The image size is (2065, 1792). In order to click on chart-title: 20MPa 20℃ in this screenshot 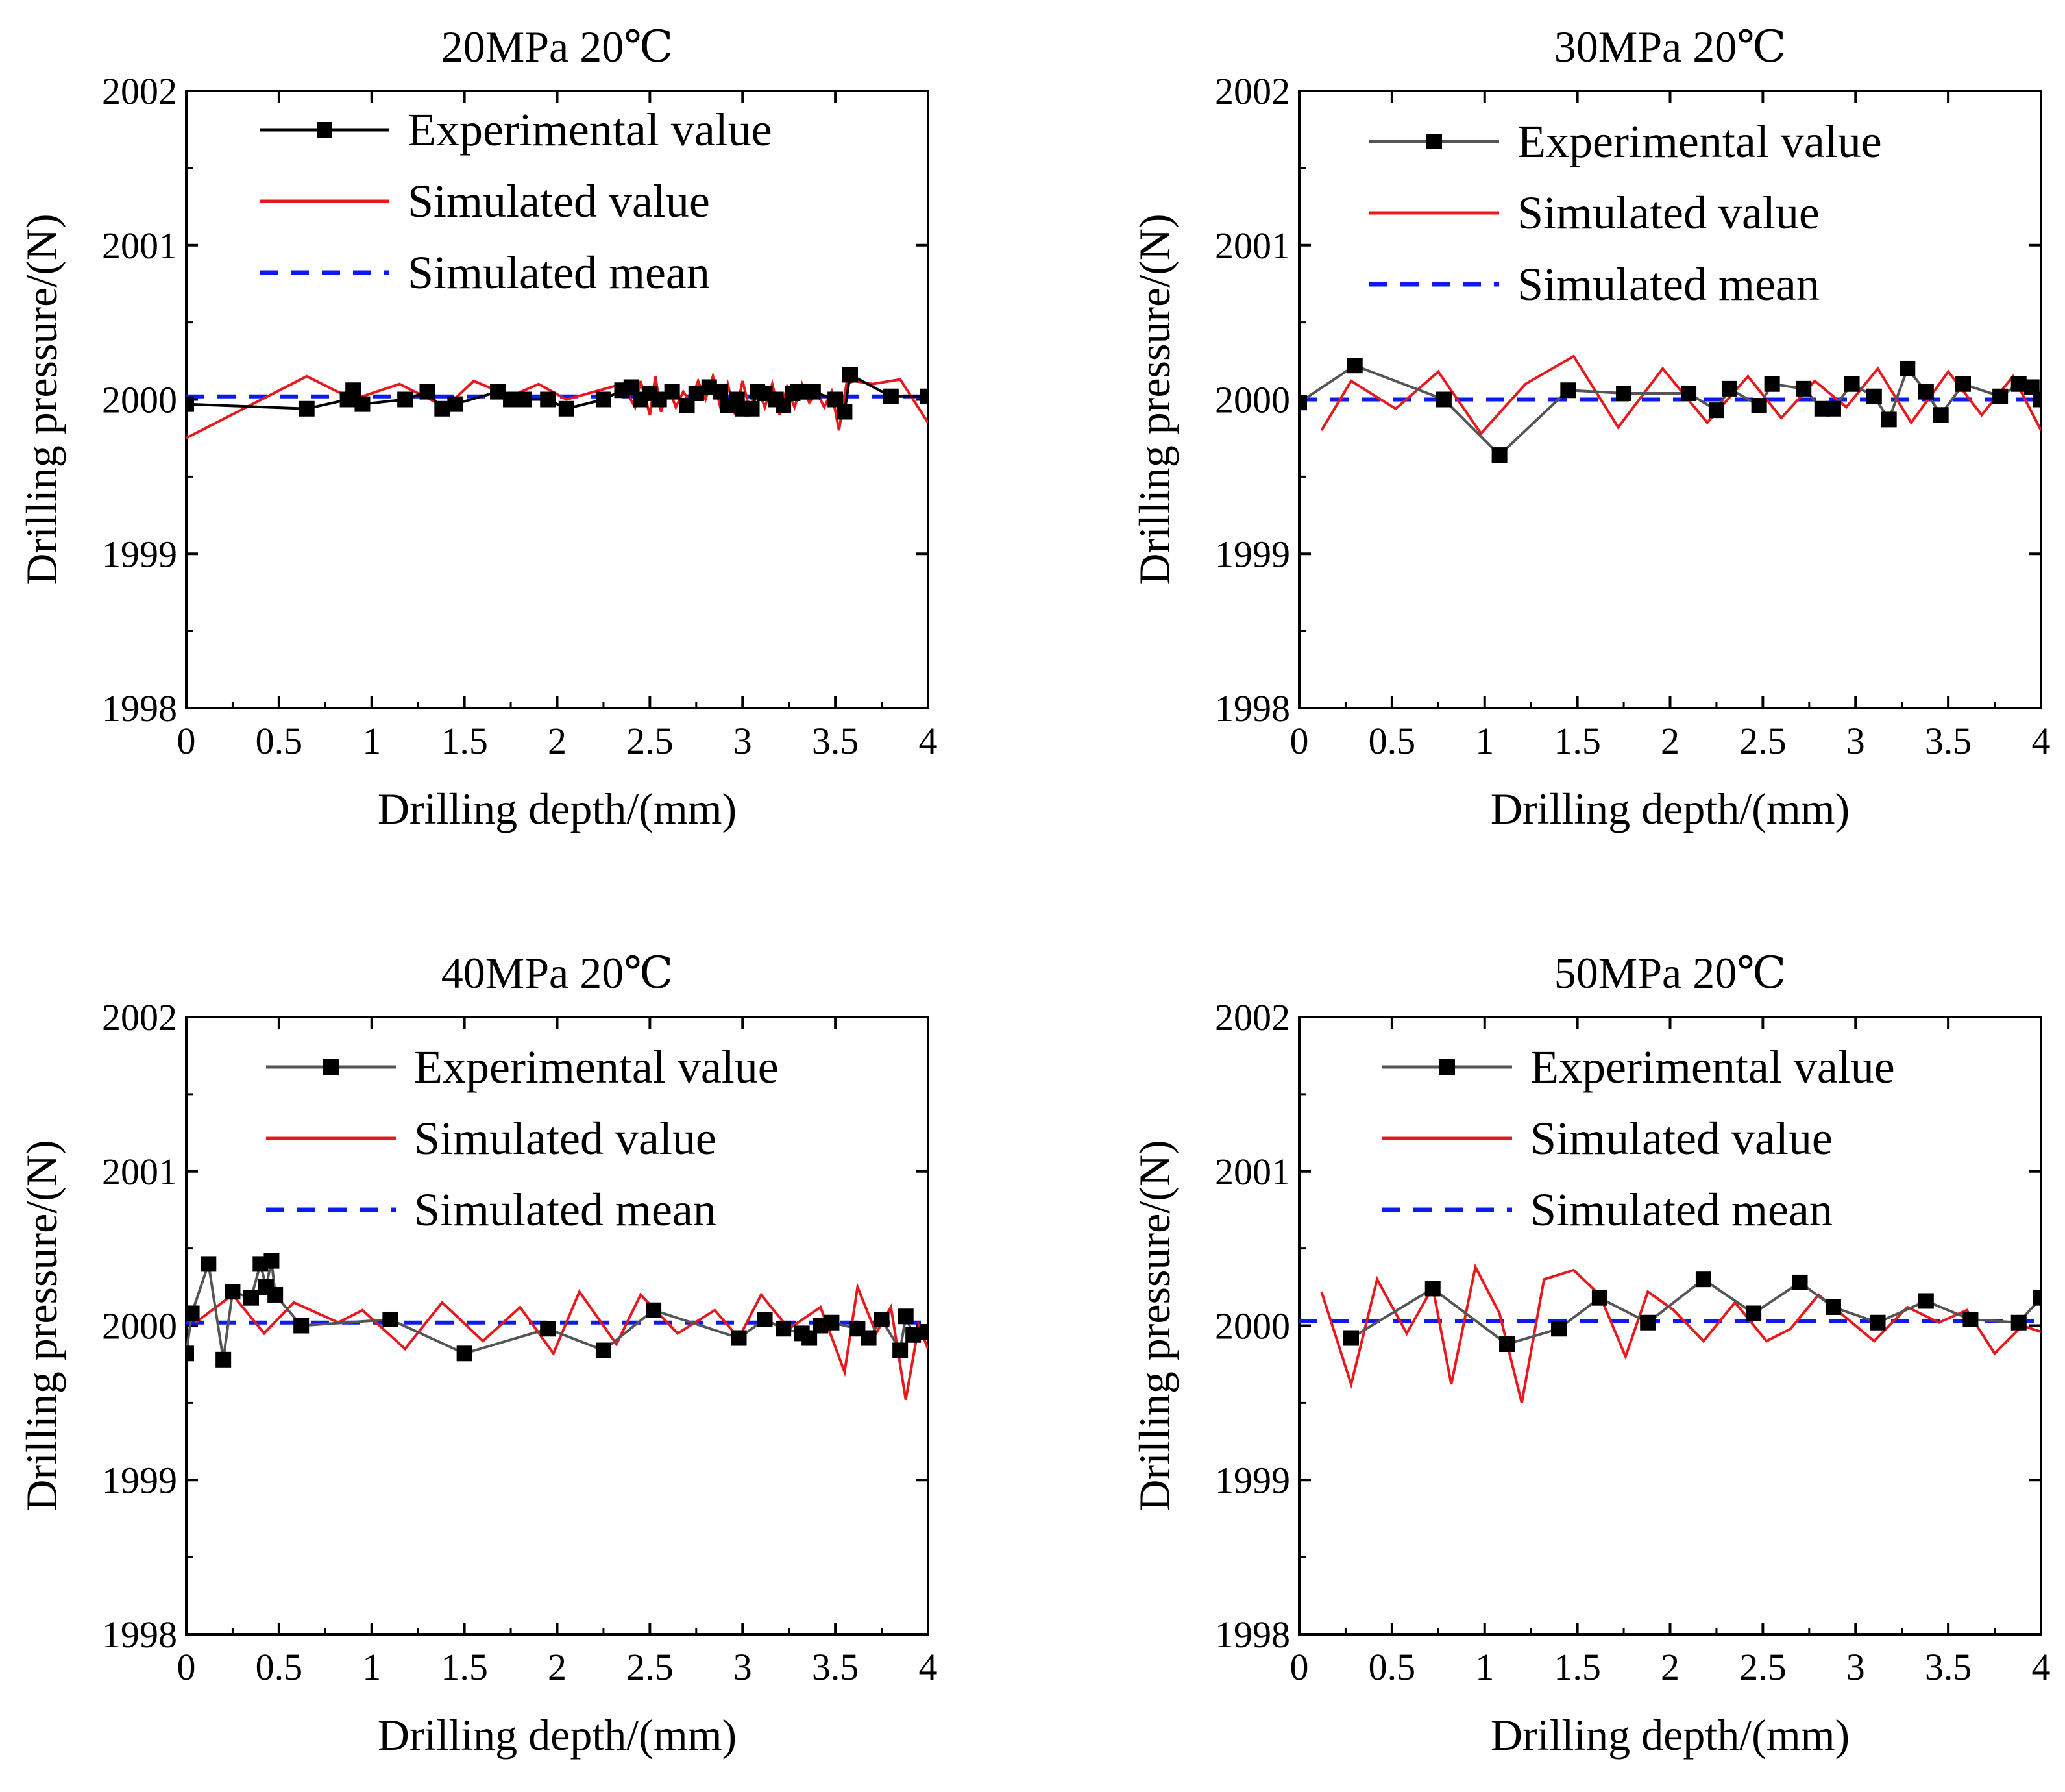, I will do `click(557, 46)`.